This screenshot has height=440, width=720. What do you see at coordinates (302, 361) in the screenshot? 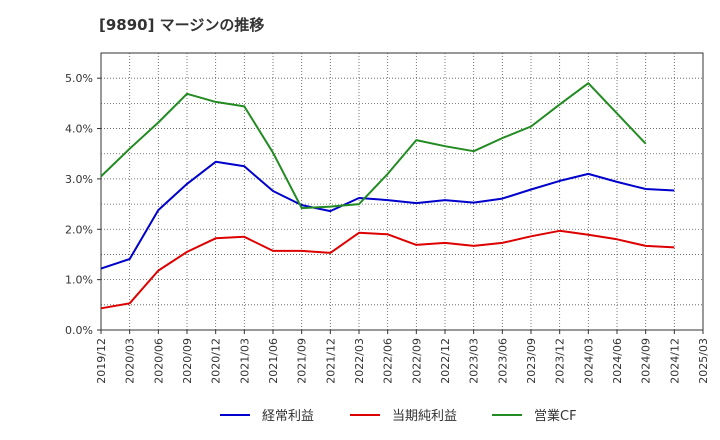
I see `x-tick-label: 2021/09` at bounding box center [302, 361].